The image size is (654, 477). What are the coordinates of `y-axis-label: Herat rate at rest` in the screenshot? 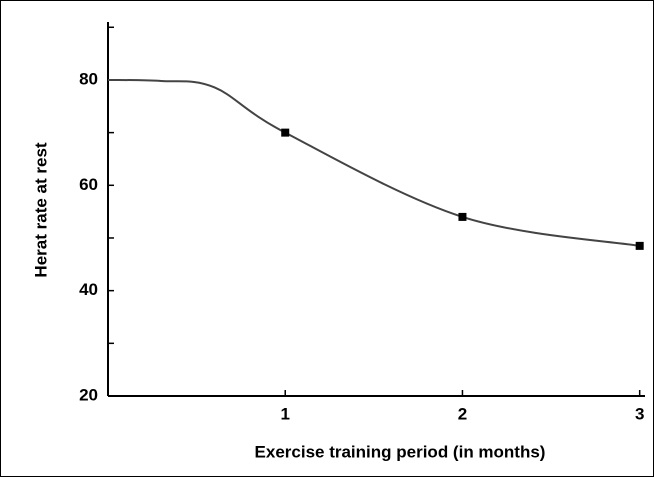 It's located at (40, 209).